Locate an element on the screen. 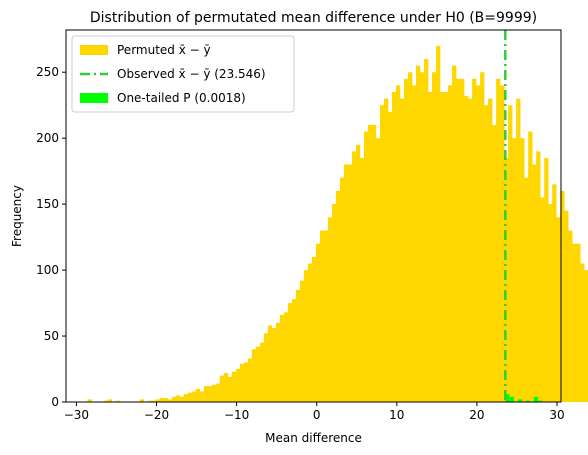  x-tick-label: 0 is located at coordinates (317, 415).